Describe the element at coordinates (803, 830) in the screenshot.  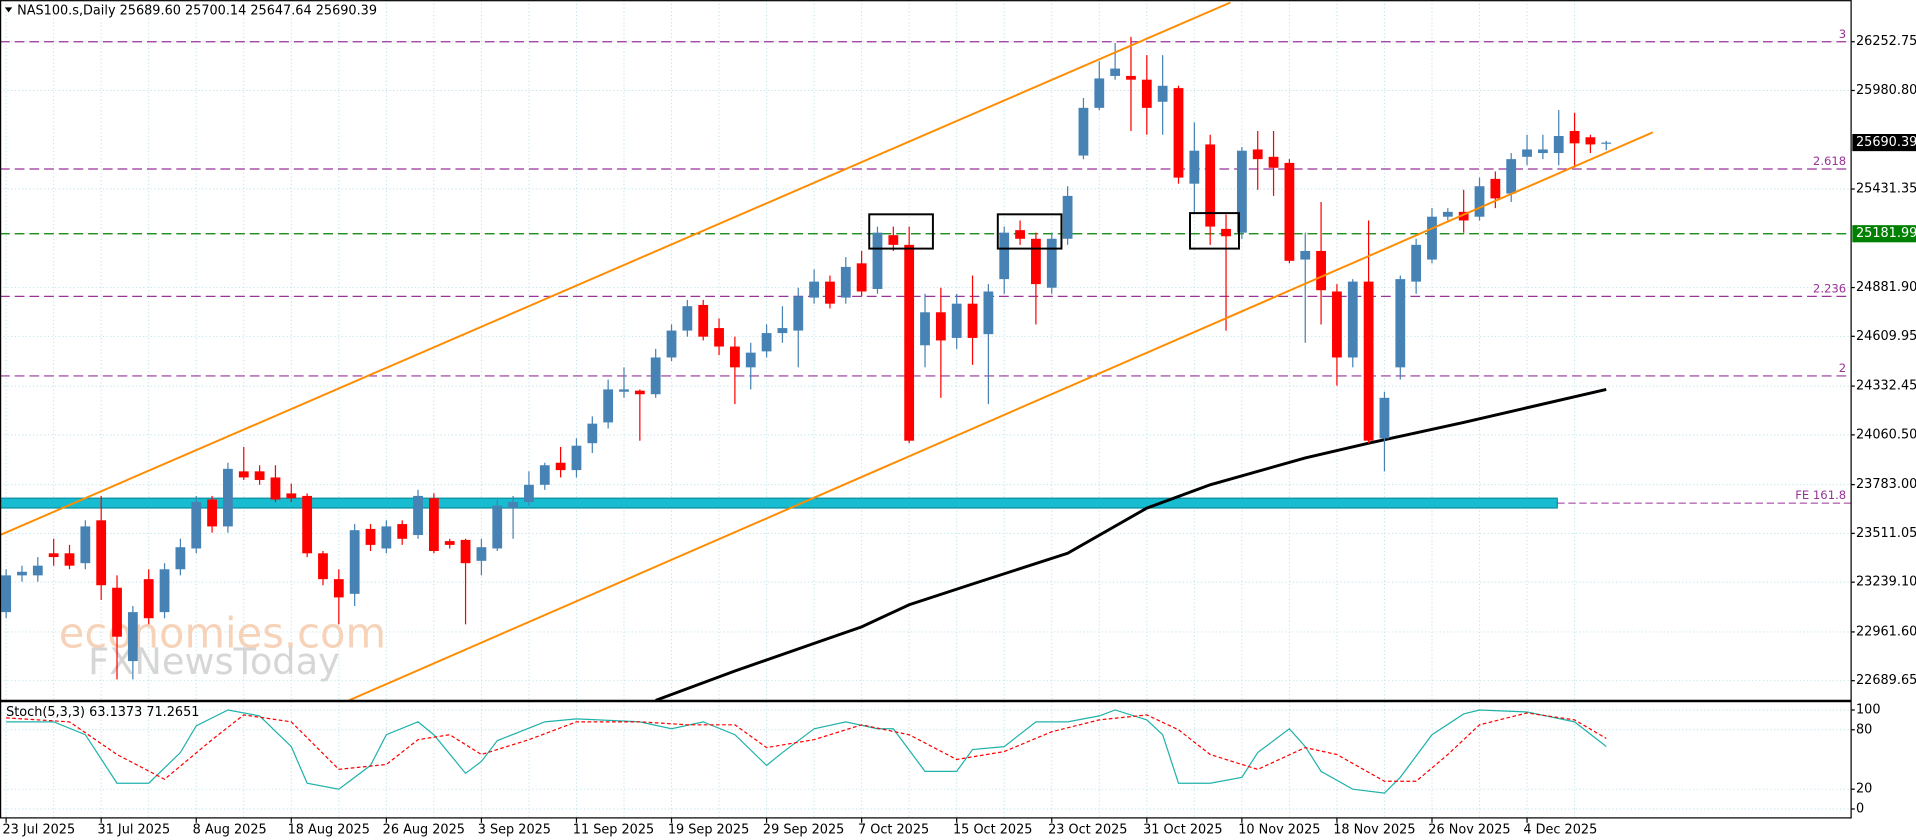
I see `x-tick-label: 29 Sep 2025` at that location.